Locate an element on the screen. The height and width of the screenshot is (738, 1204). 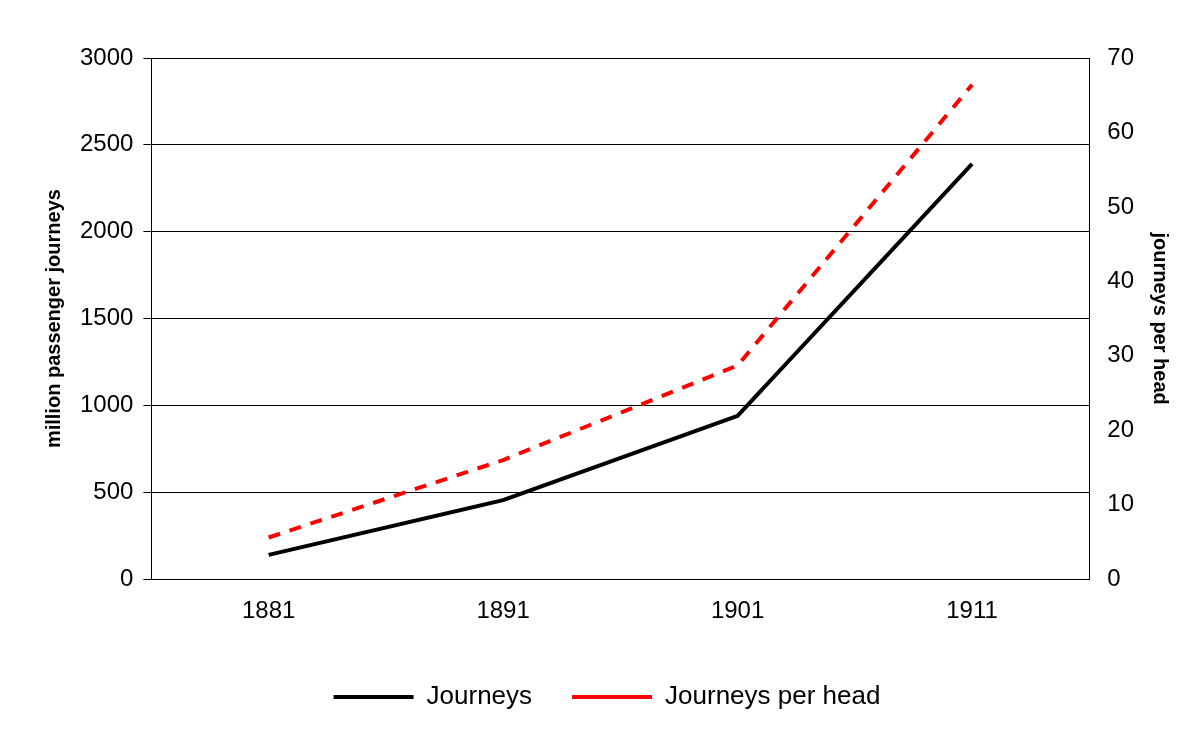
y2-axis-title: journeys per head is located at coordinates (1161, 318).